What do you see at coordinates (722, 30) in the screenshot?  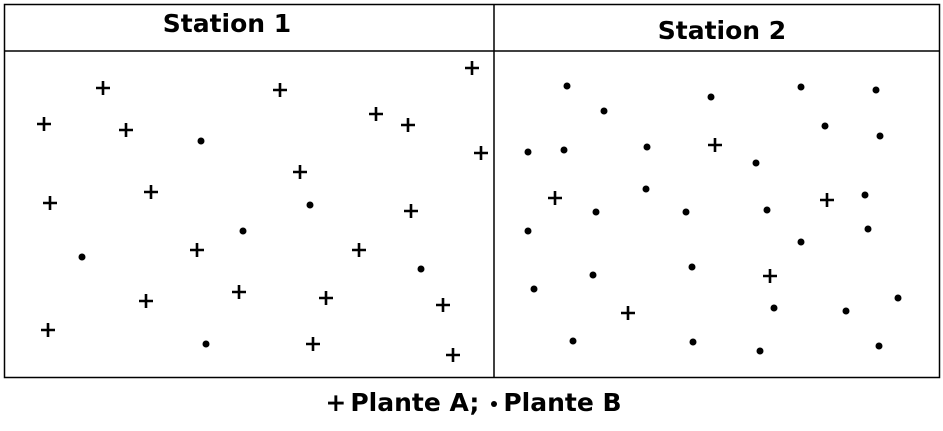 I see `station-2-title: Station 2` at bounding box center [722, 30].